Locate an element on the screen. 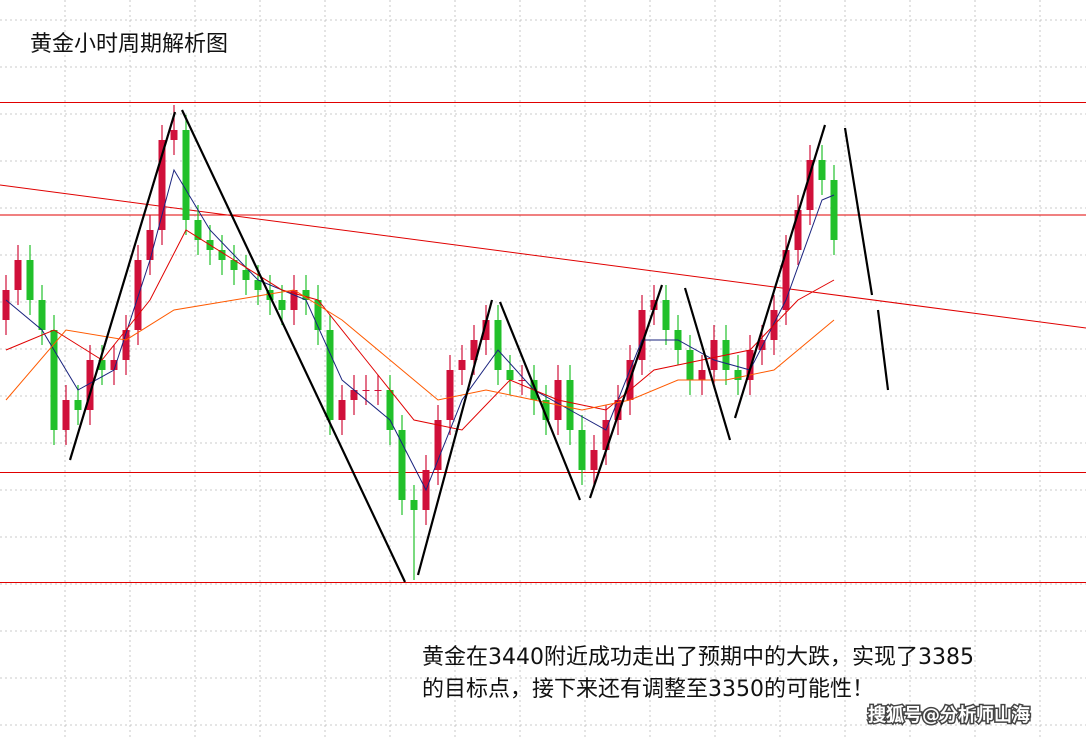  chart-title: 黄金小时周期解析图 is located at coordinates (129, 44).